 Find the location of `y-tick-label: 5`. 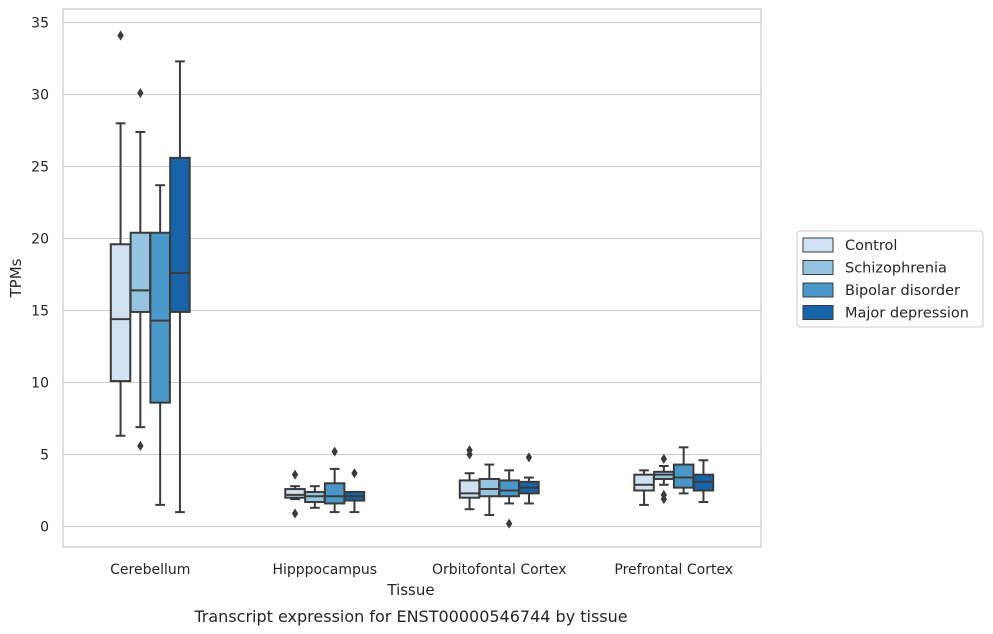

y-tick-label: 5 is located at coordinates (44, 456).